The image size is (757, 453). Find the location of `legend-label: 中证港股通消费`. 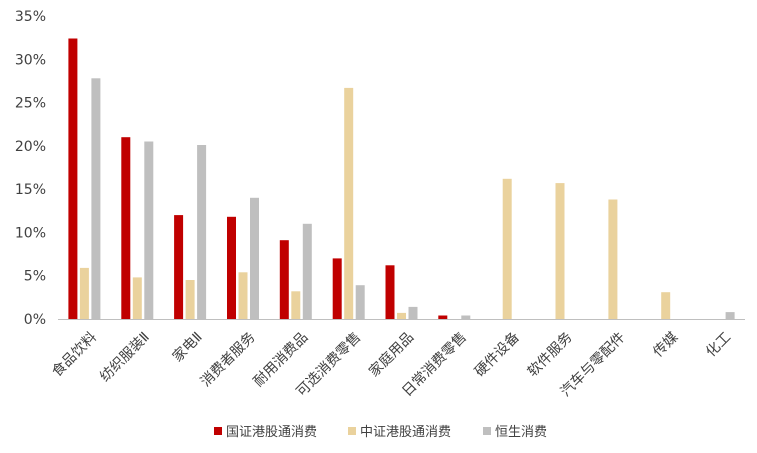

legend-label: 中证港股通消费 is located at coordinates (405, 432).